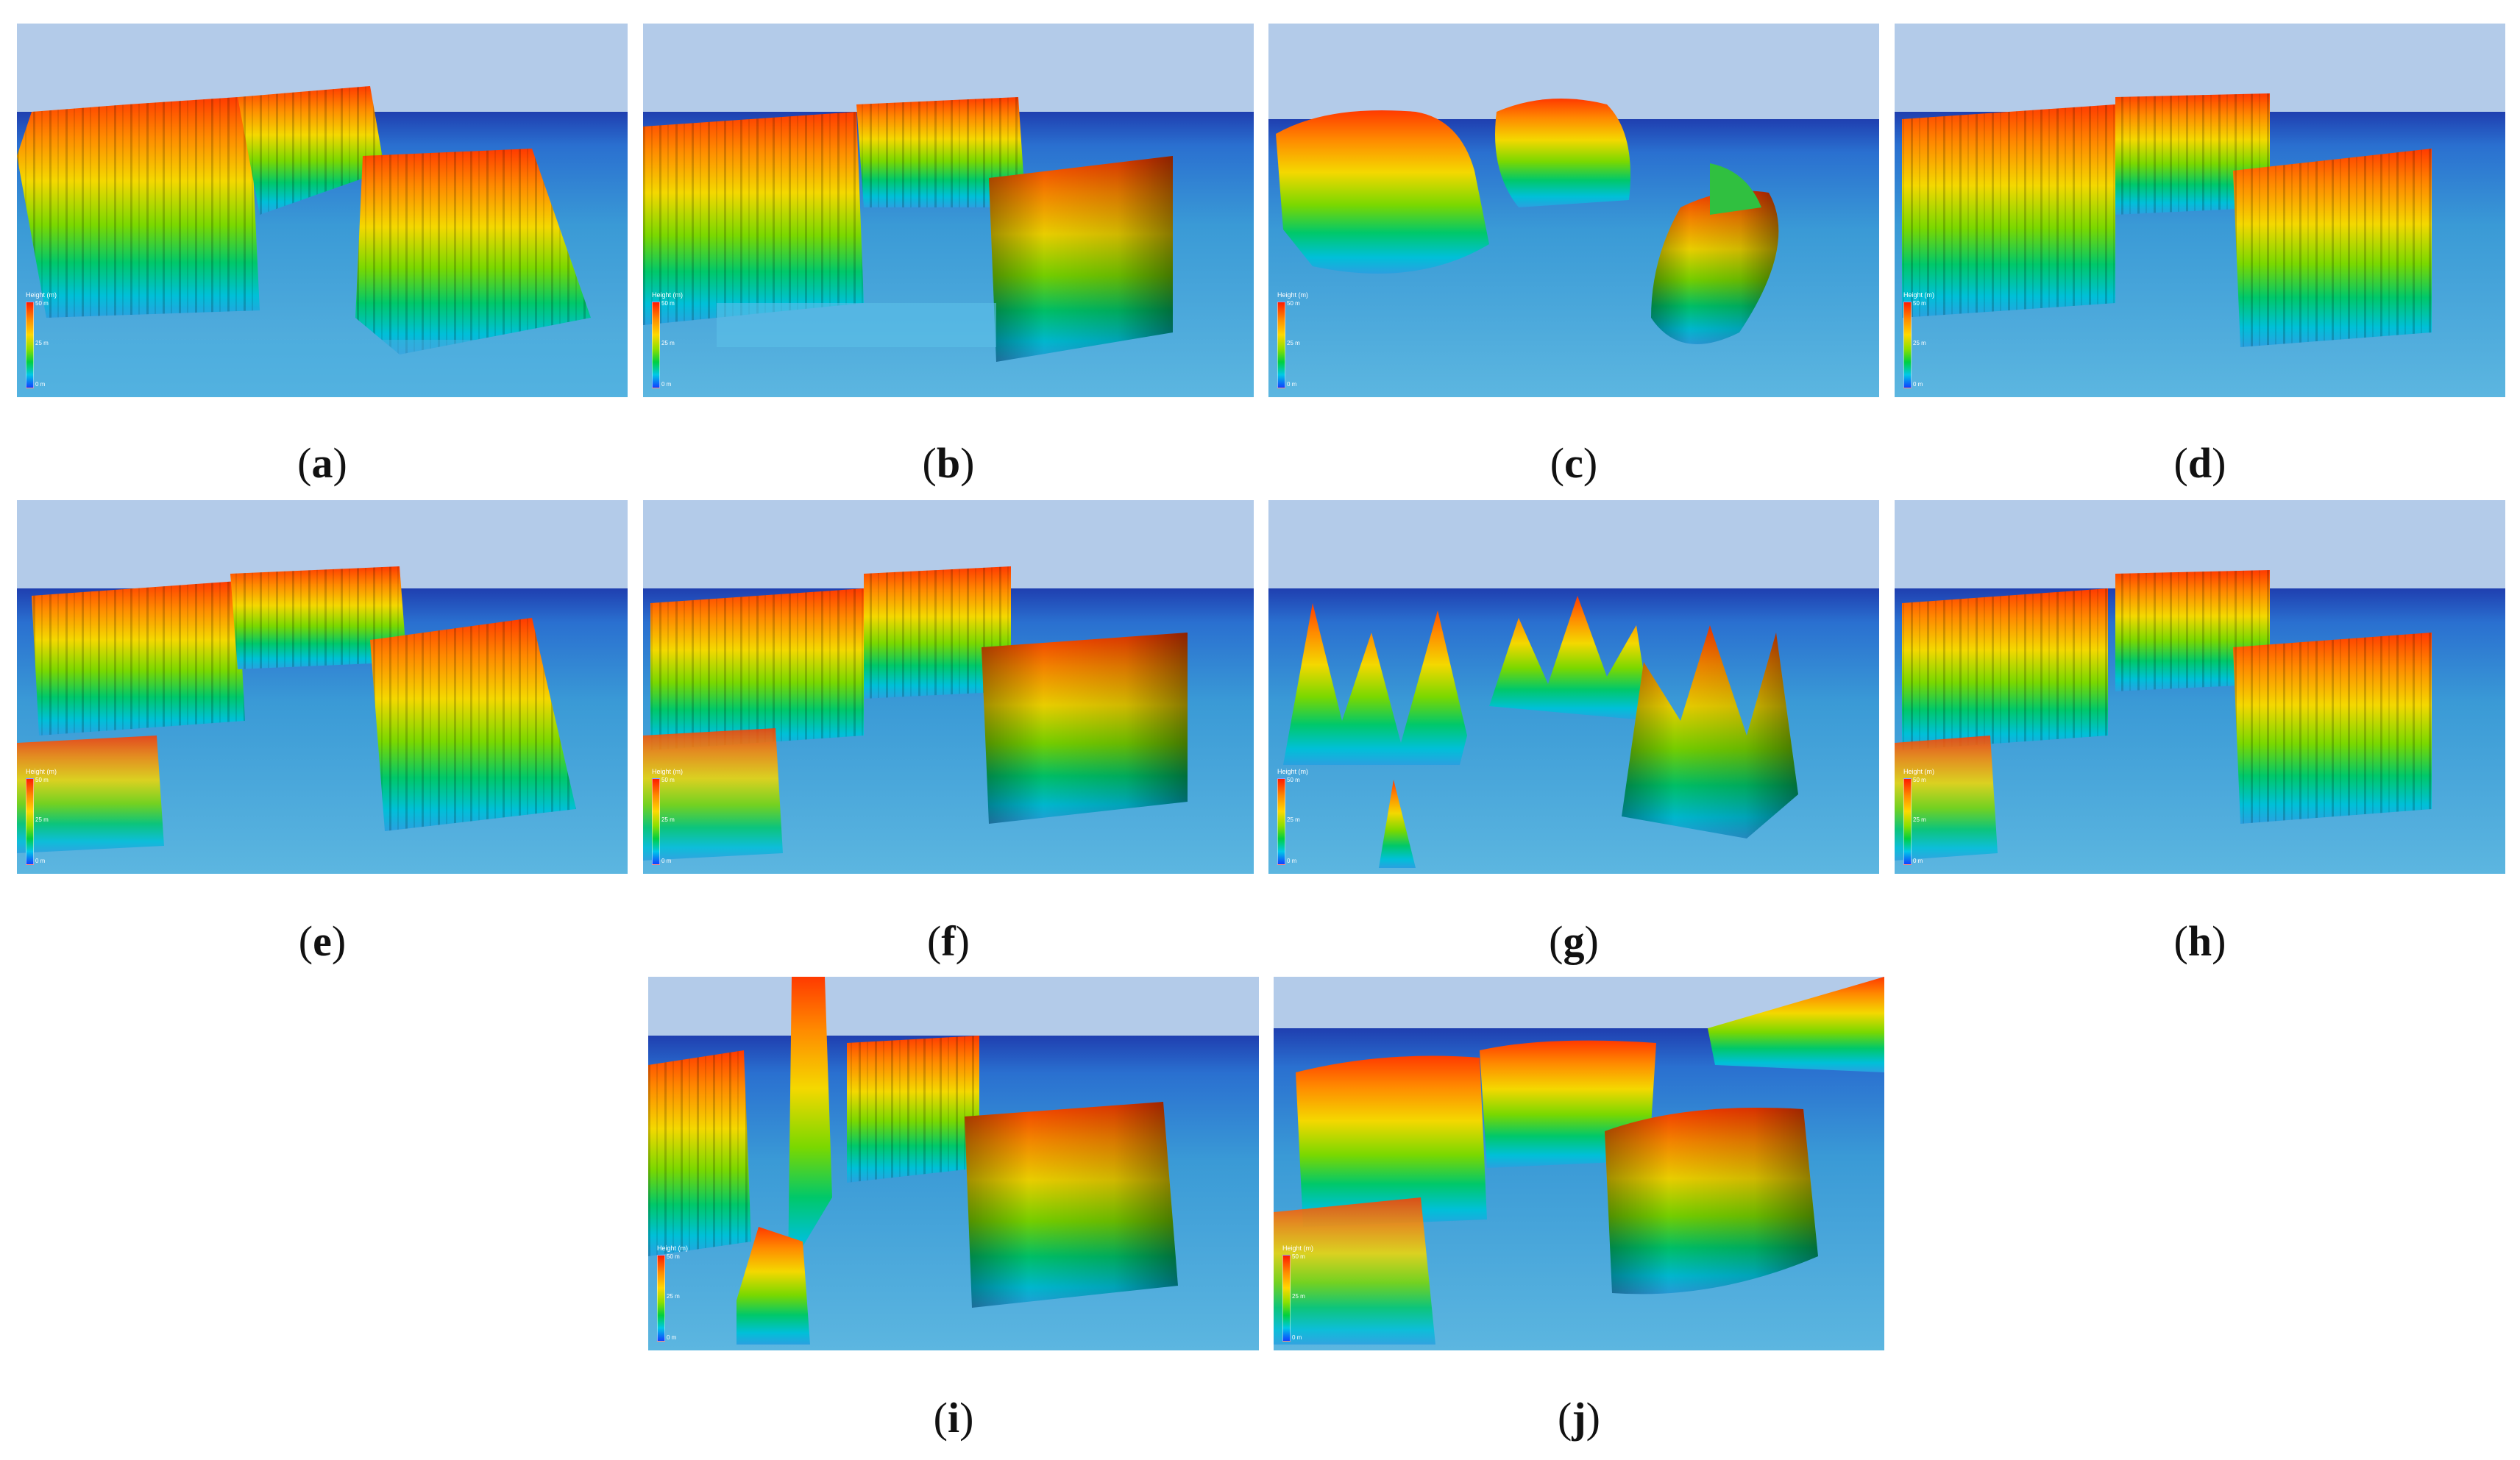 This screenshot has height=1460, width=2520. I want to click on panel-f: Height (m) 50 m 25 m 0 m, so click(948, 687).